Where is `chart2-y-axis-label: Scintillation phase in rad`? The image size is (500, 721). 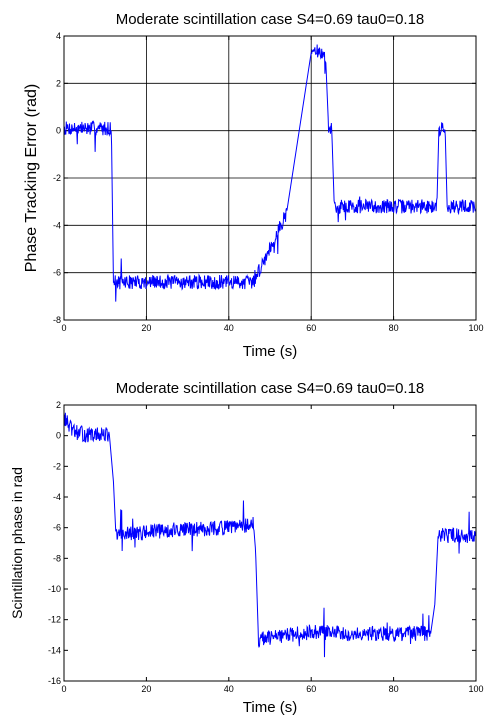 chart2-y-axis-label: Scintillation phase in rad is located at coordinates (17, 543).